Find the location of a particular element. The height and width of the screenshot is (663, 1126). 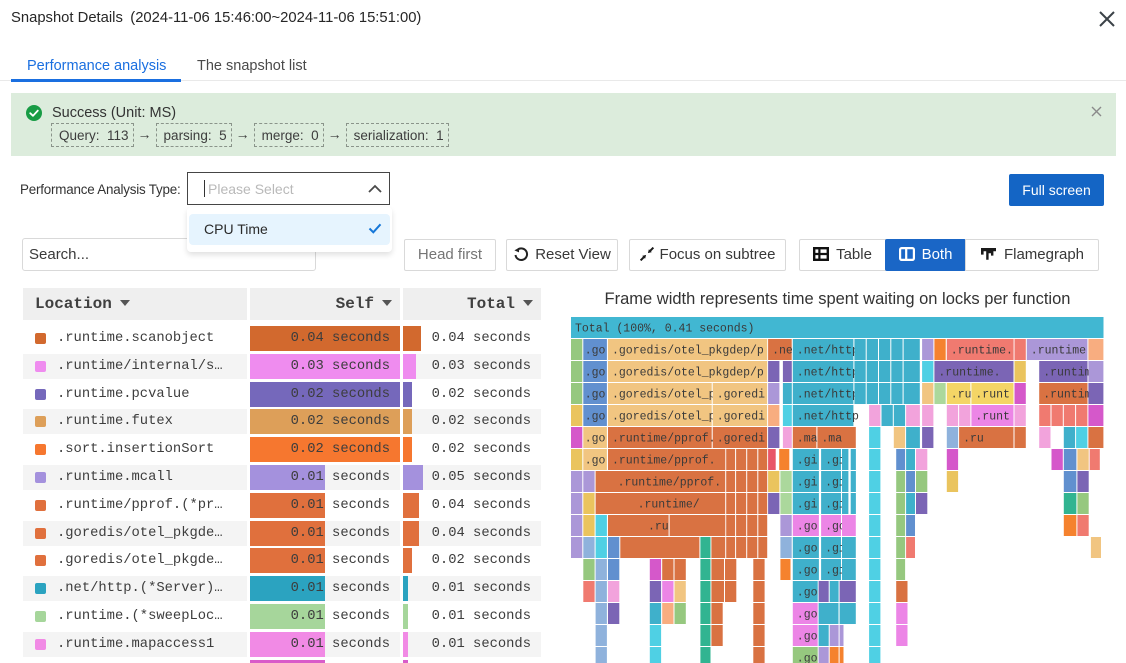

svg-text: Total (100%, 0.41 seconds) is located at coordinates (664, 329).